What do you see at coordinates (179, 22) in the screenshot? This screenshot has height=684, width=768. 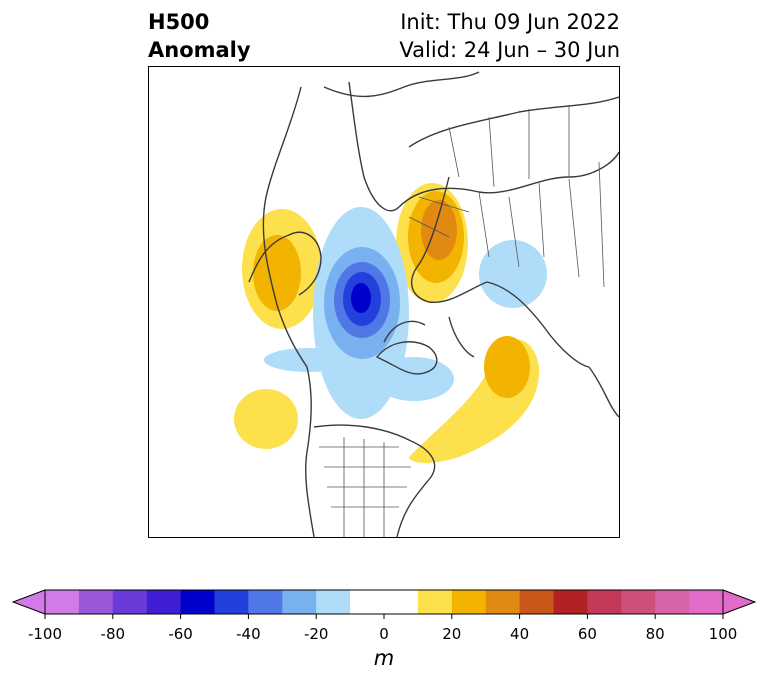 I see `title-line-1: H500` at bounding box center [179, 22].